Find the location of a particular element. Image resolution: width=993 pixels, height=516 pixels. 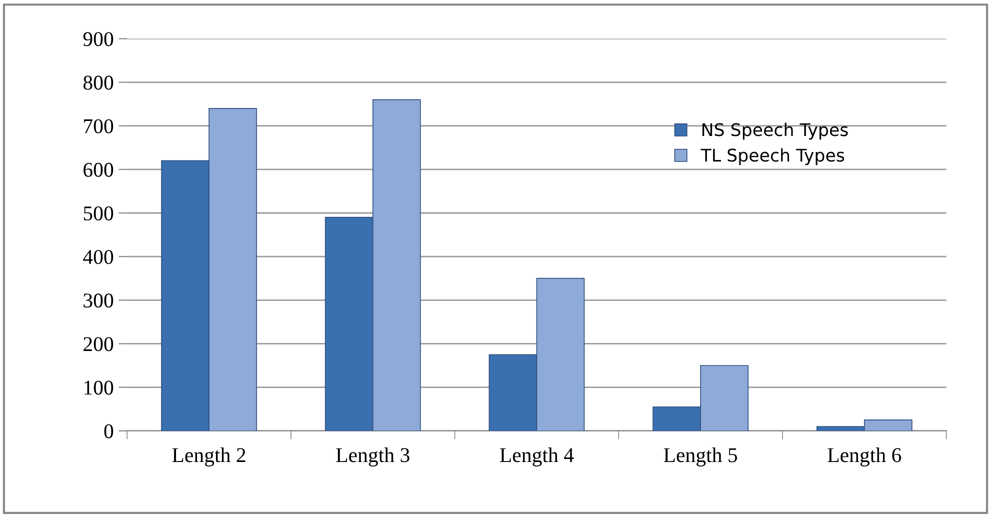

y-tick-label: 100 is located at coordinates (99, 387).